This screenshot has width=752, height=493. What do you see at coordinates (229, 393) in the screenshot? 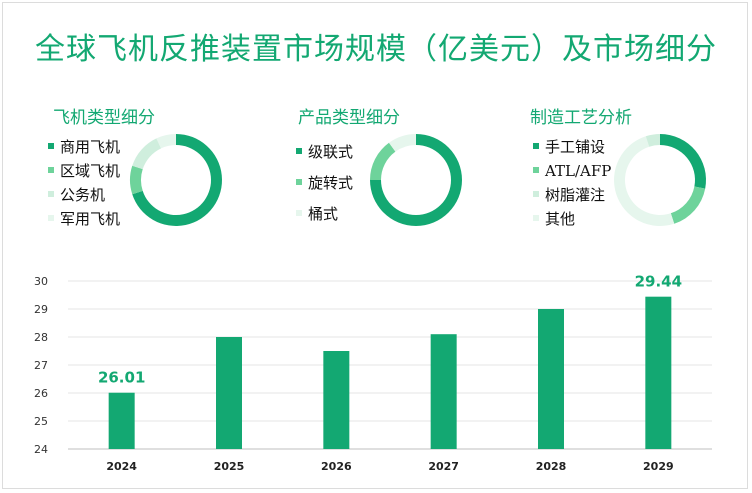
I see `bar-2025` at bounding box center [229, 393].